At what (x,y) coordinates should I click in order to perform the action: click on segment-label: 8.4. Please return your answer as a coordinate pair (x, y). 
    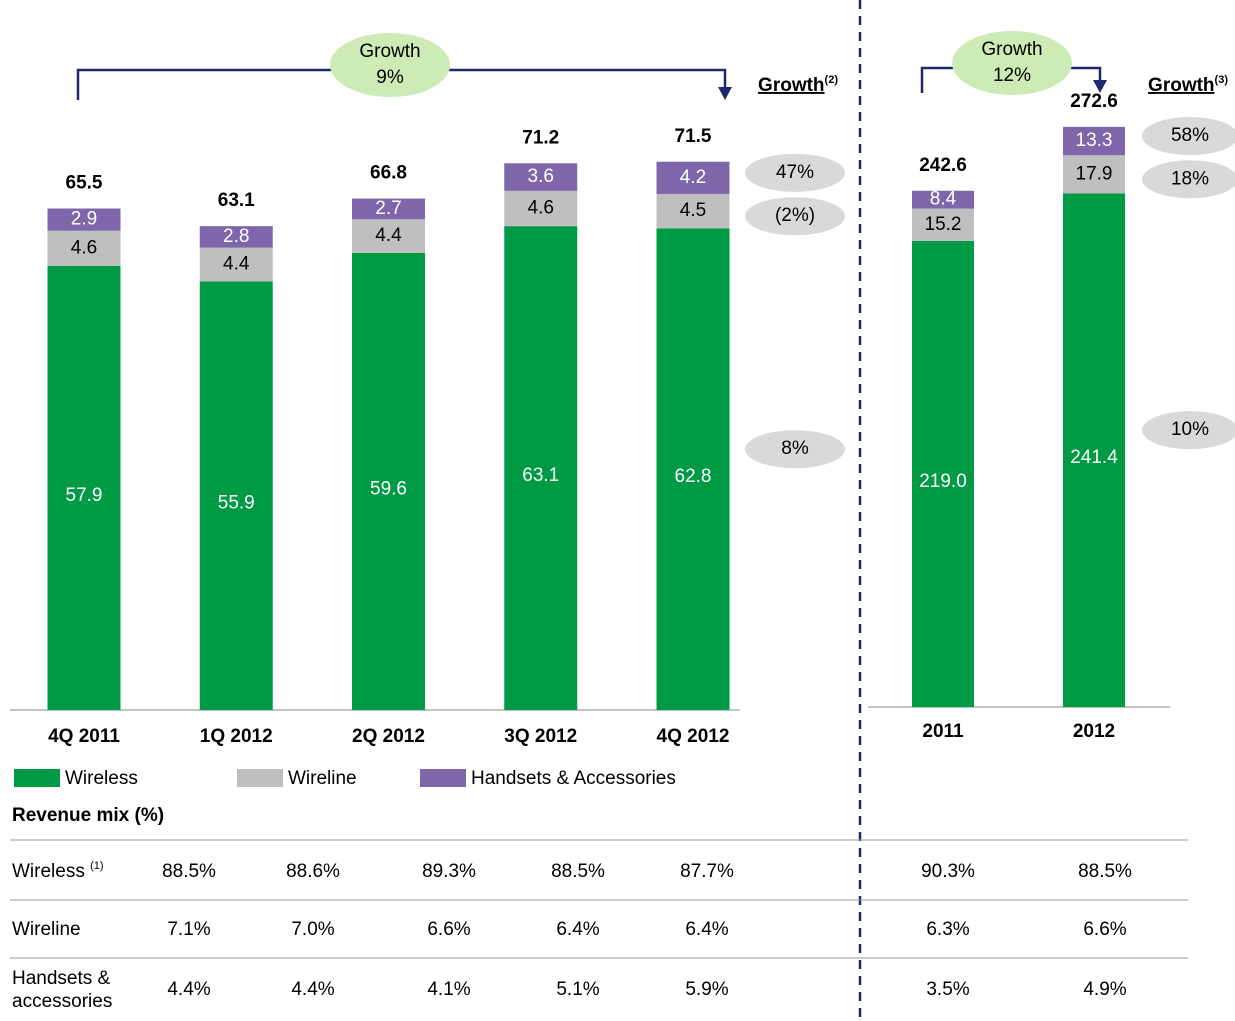
    Looking at the image, I should click on (943, 199).